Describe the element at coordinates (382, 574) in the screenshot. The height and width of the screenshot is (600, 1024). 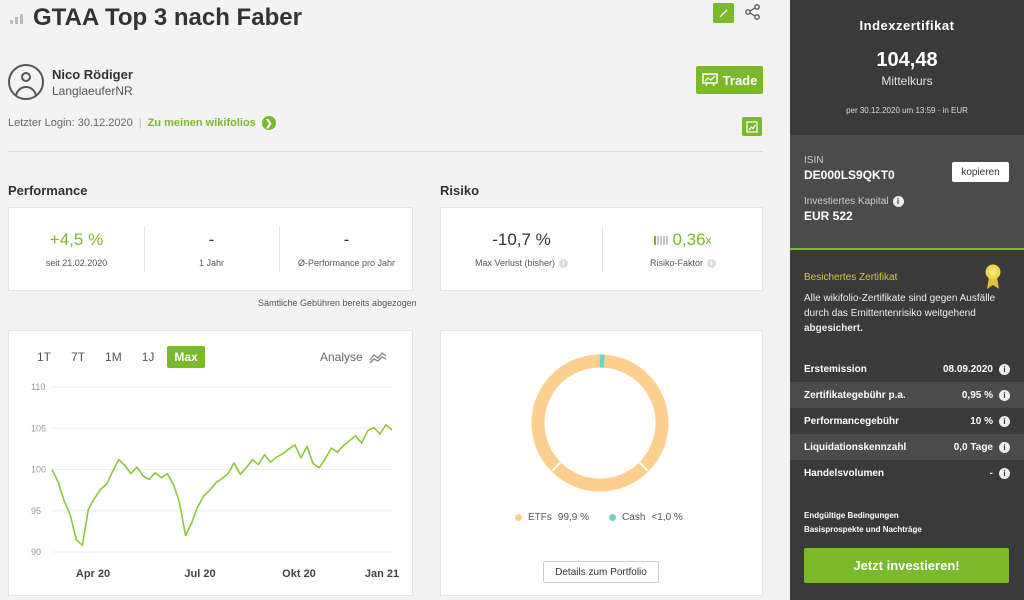
I see `x-tick-label: Jan 21` at that location.